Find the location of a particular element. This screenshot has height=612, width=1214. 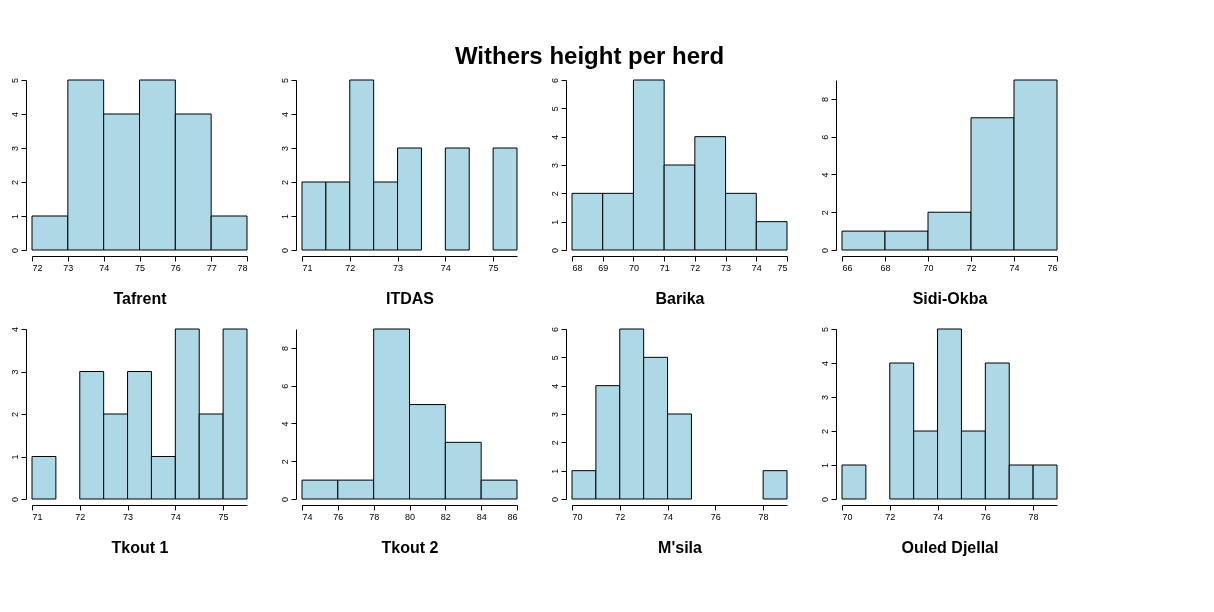

x-axis-title: ITDAS is located at coordinates (410, 298).